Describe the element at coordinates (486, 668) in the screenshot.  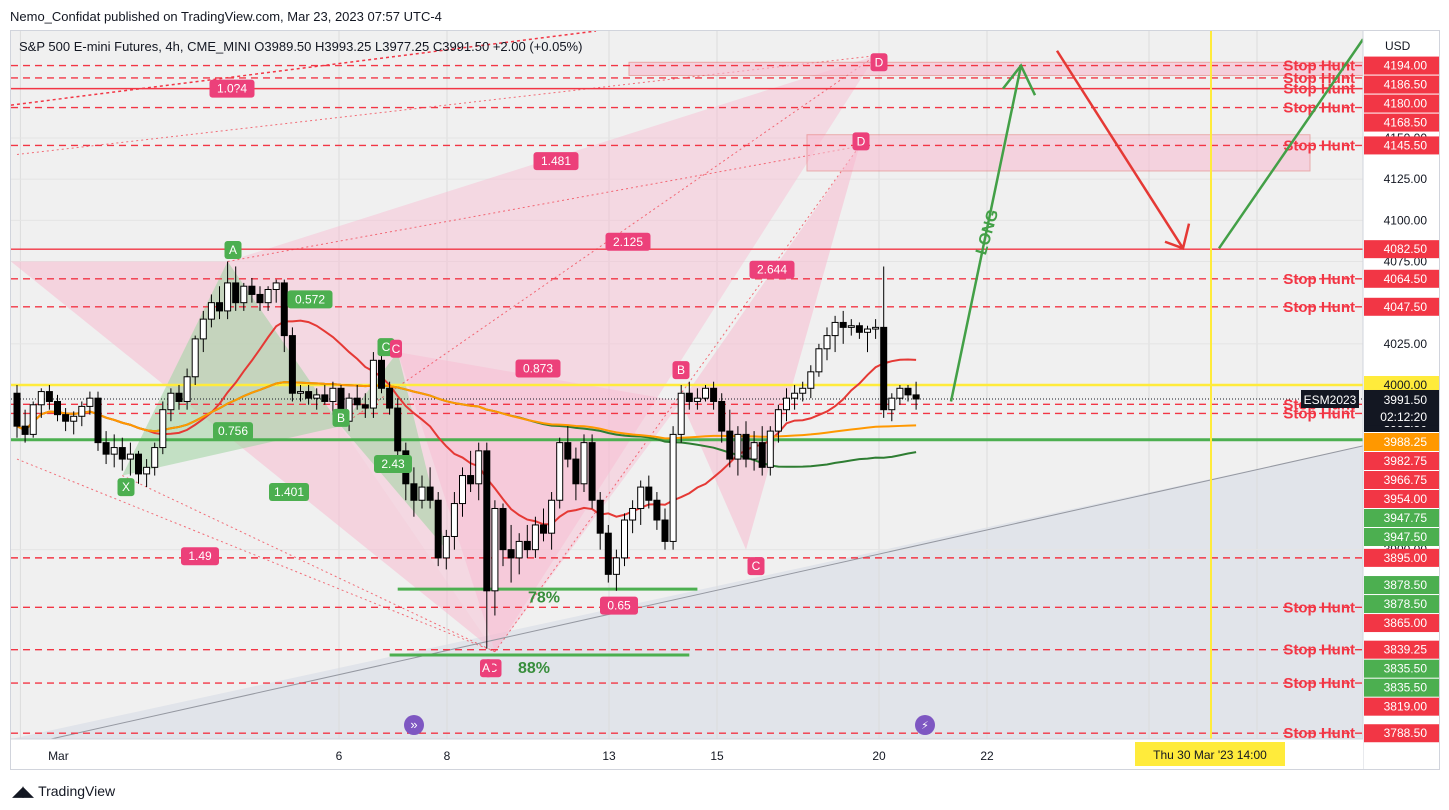
I see `pattern-label-a2: A` at that location.